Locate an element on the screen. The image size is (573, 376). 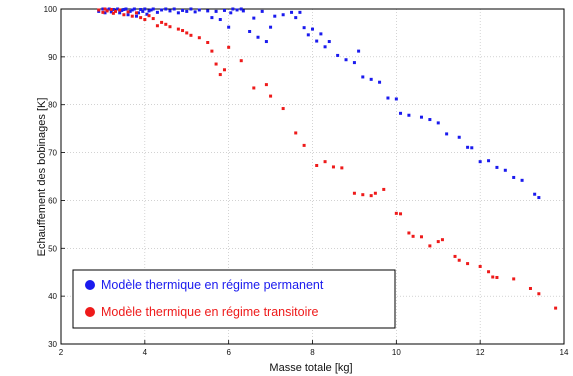
legend-box is located at coordinates (234, 299).